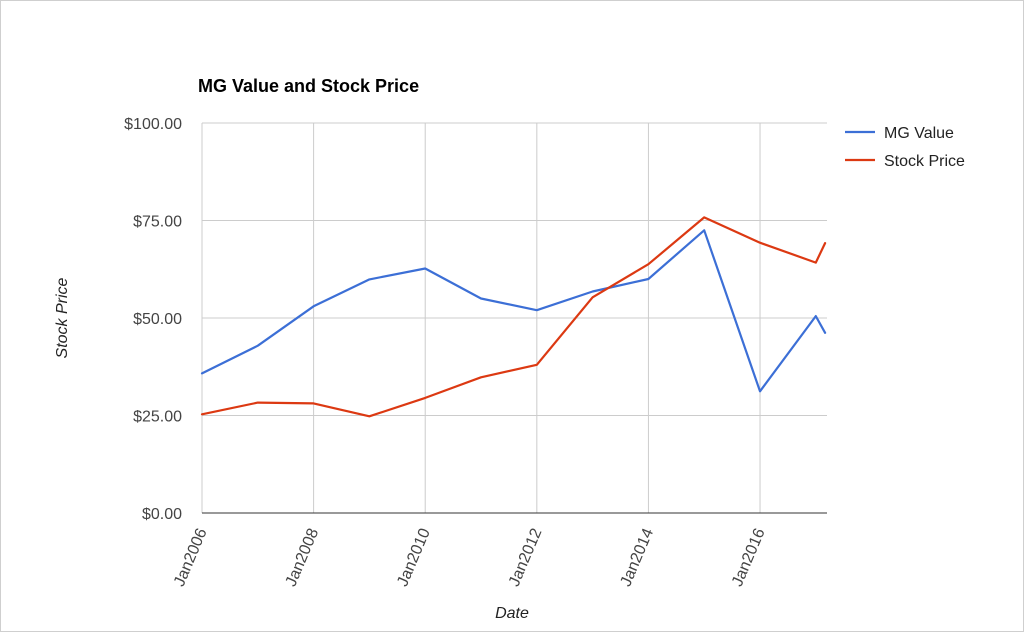  I want to click on y-tick-label: $0.00, so click(162, 514).